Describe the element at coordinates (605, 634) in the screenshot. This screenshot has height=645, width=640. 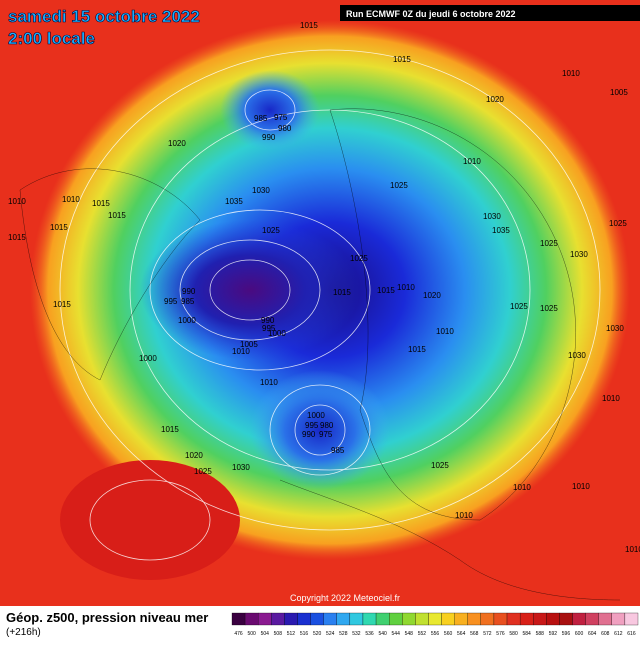
I see `colorbar-tick: 608` at that location.